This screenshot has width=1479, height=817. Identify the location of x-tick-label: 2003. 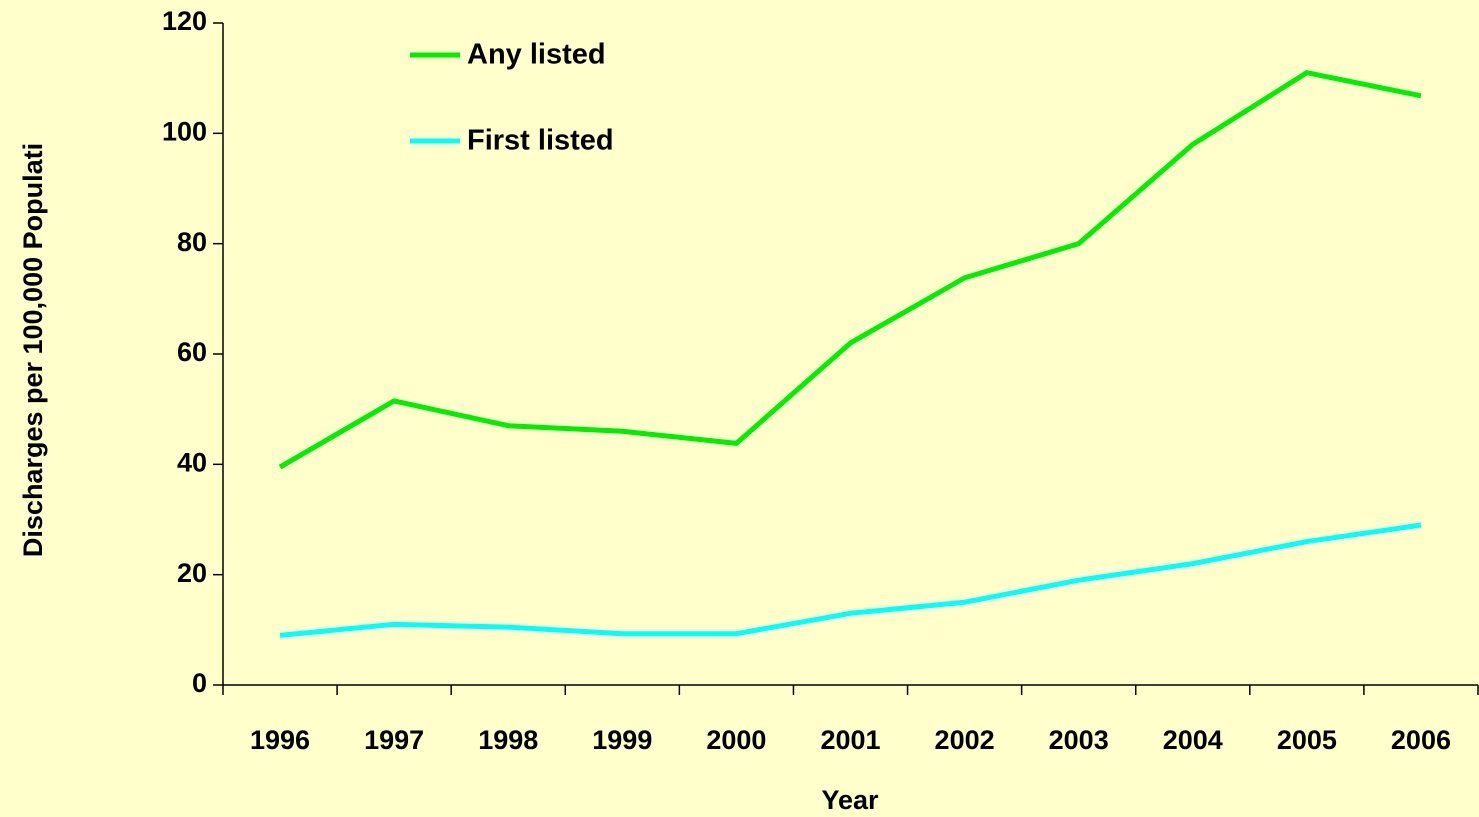
(1079, 740).